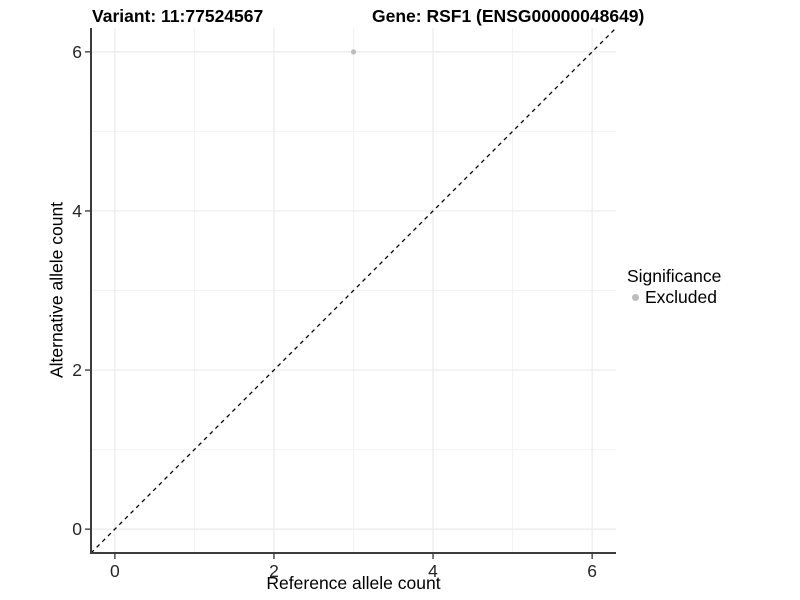 The height and width of the screenshot is (600, 800). What do you see at coordinates (433, 571) in the screenshot?
I see `x-tick-label: 4` at bounding box center [433, 571].